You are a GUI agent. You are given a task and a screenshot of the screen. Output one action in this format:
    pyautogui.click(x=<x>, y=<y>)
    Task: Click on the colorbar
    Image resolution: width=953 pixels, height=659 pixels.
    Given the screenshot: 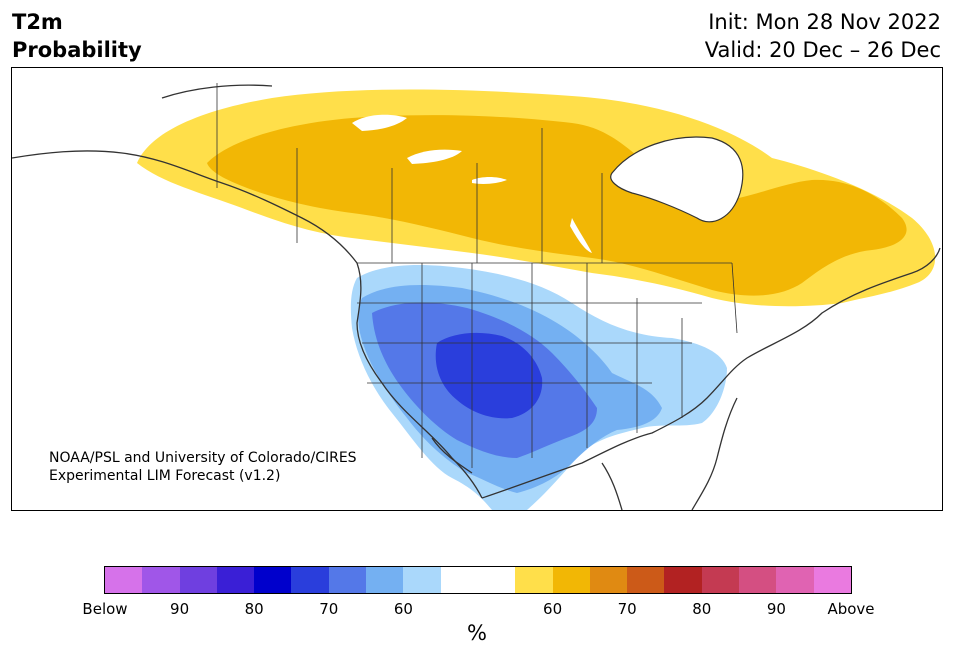 What is the action you would take?
    pyautogui.click(x=478, y=580)
    